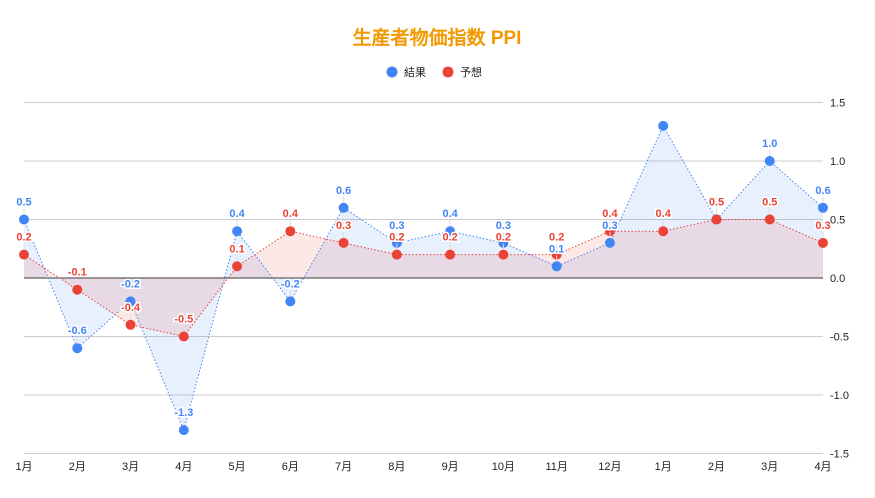  What do you see at coordinates (503, 467) in the screenshot?
I see `x-tick-label: 10月` at bounding box center [503, 467].